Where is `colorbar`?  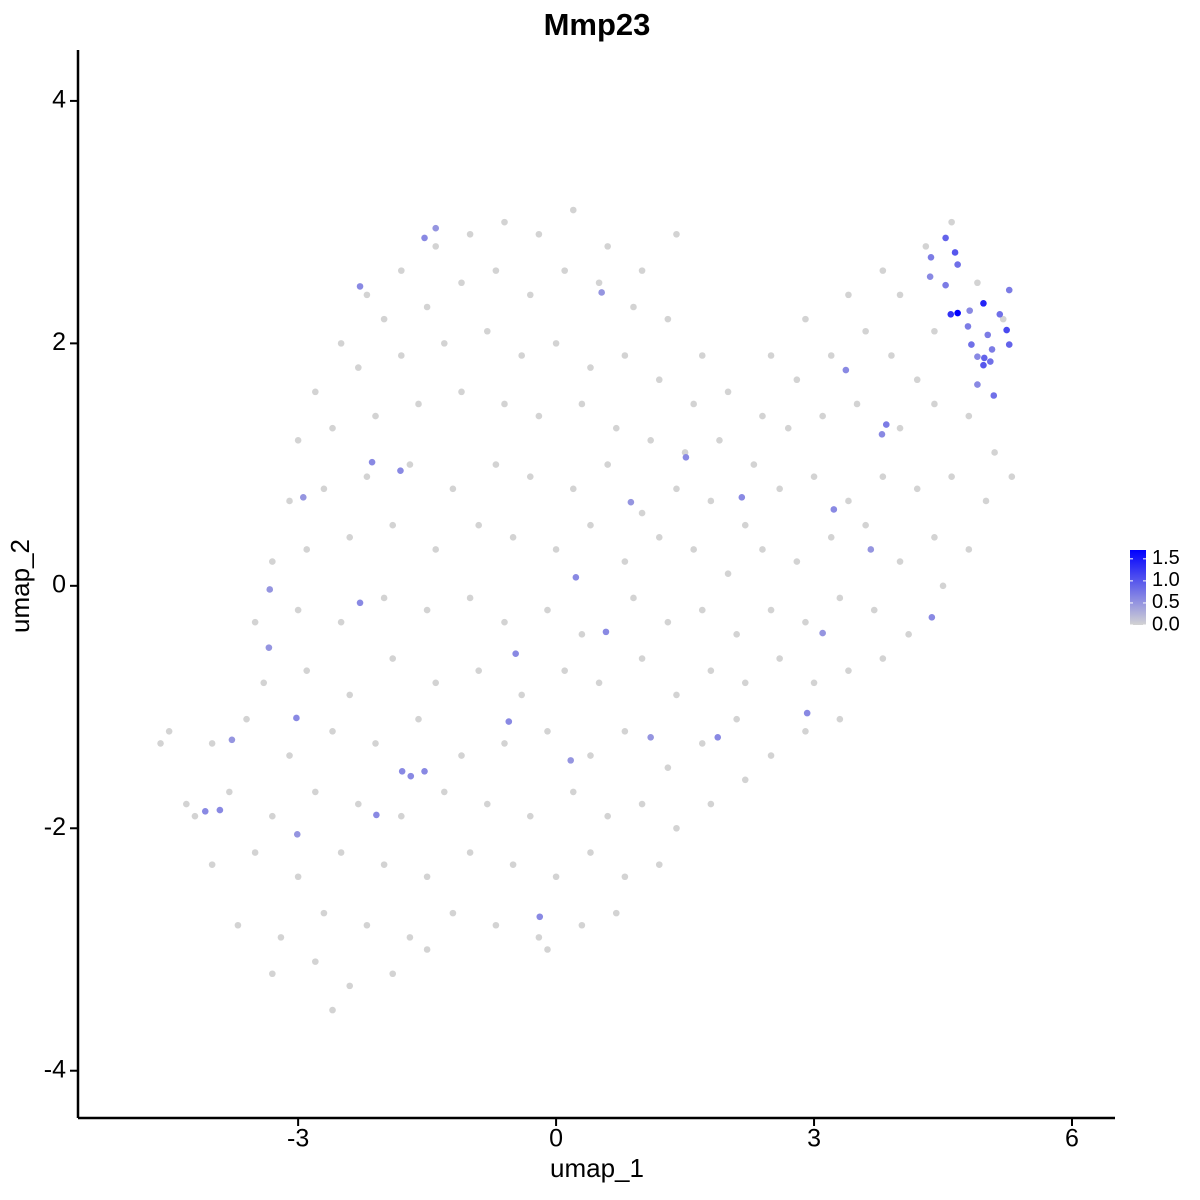
colorbar is located at coordinates (1138, 587).